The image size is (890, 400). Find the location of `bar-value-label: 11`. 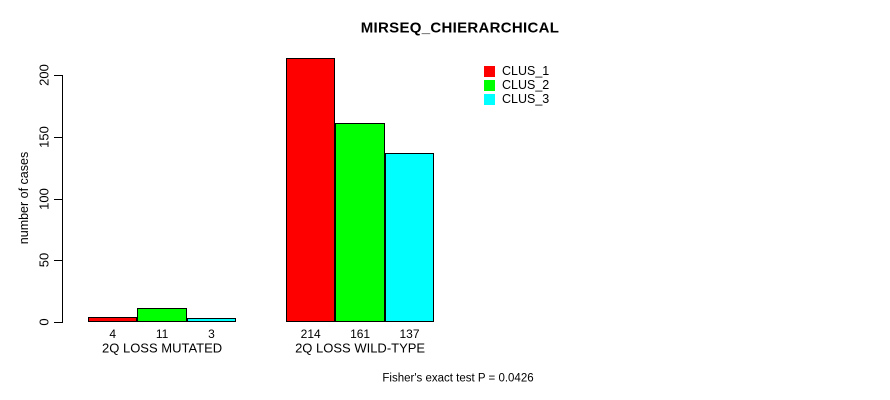

bar-value-label: 11 is located at coordinates (162, 334).